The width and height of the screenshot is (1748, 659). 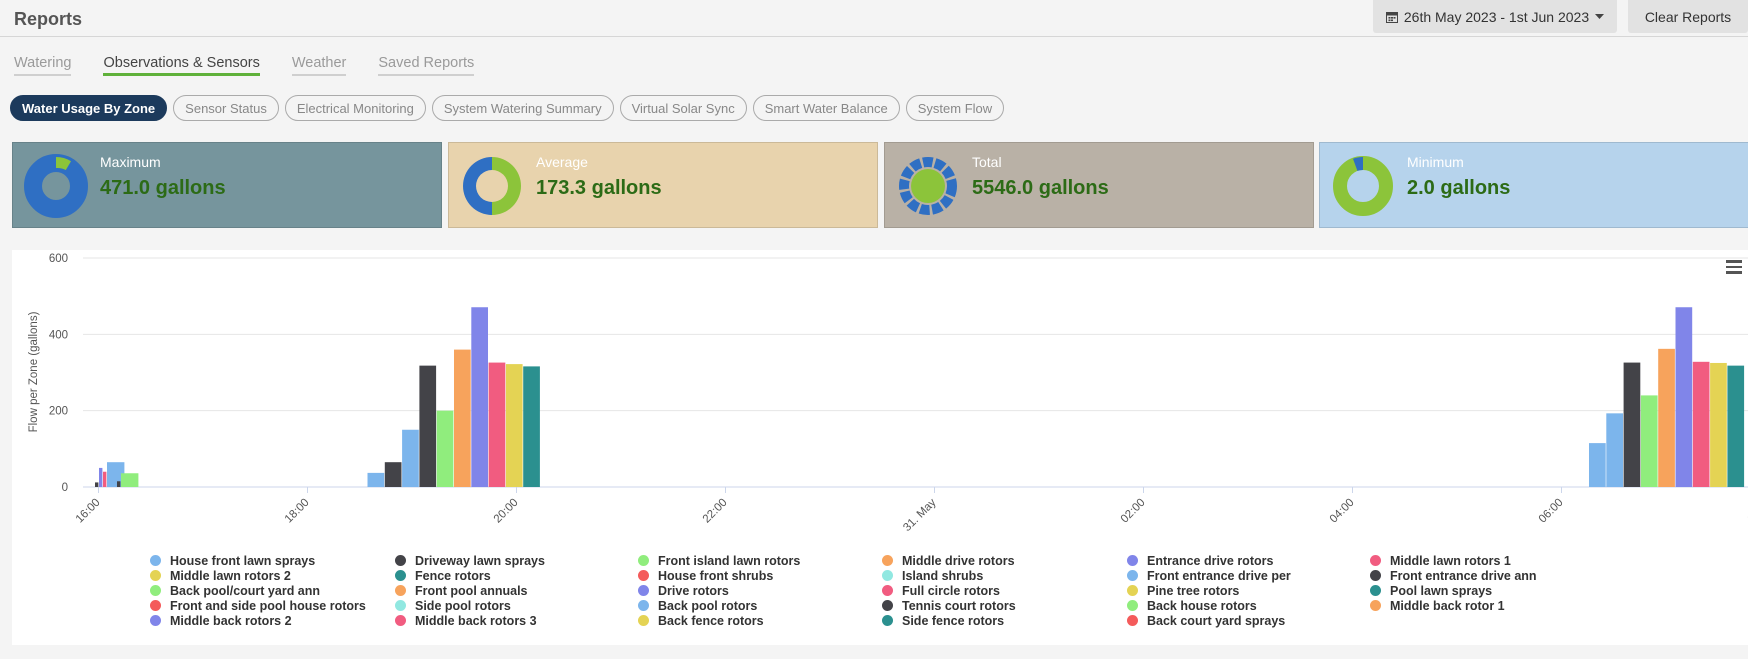 What do you see at coordinates (245, 590) in the screenshot?
I see `legend-label: Back pool/court yard ann` at bounding box center [245, 590].